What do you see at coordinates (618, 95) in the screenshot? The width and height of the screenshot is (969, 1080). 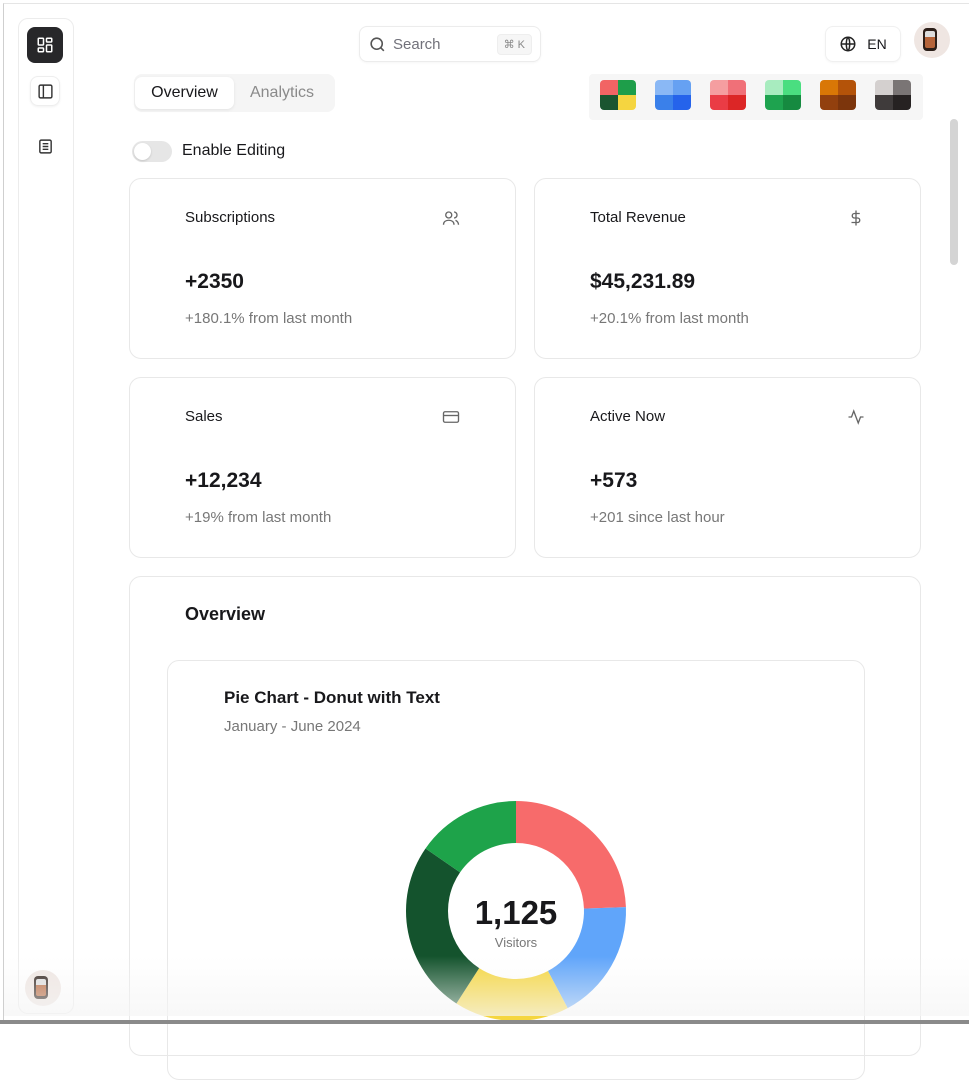 I see `theme-swatch-multicolor` at bounding box center [618, 95].